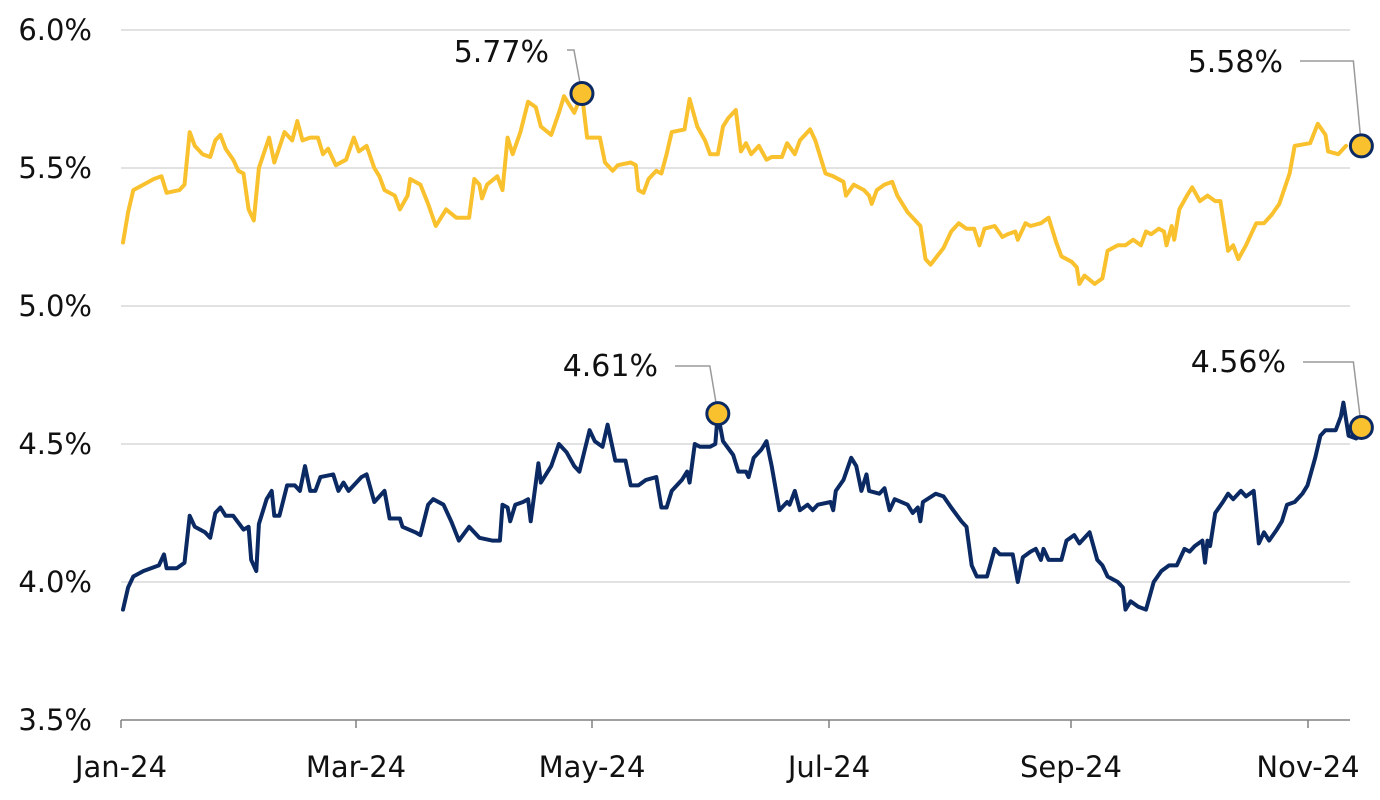 This screenshot has height=800, width=1380. I want to click on y-tick-label: 4.0%, so click(55, 582).